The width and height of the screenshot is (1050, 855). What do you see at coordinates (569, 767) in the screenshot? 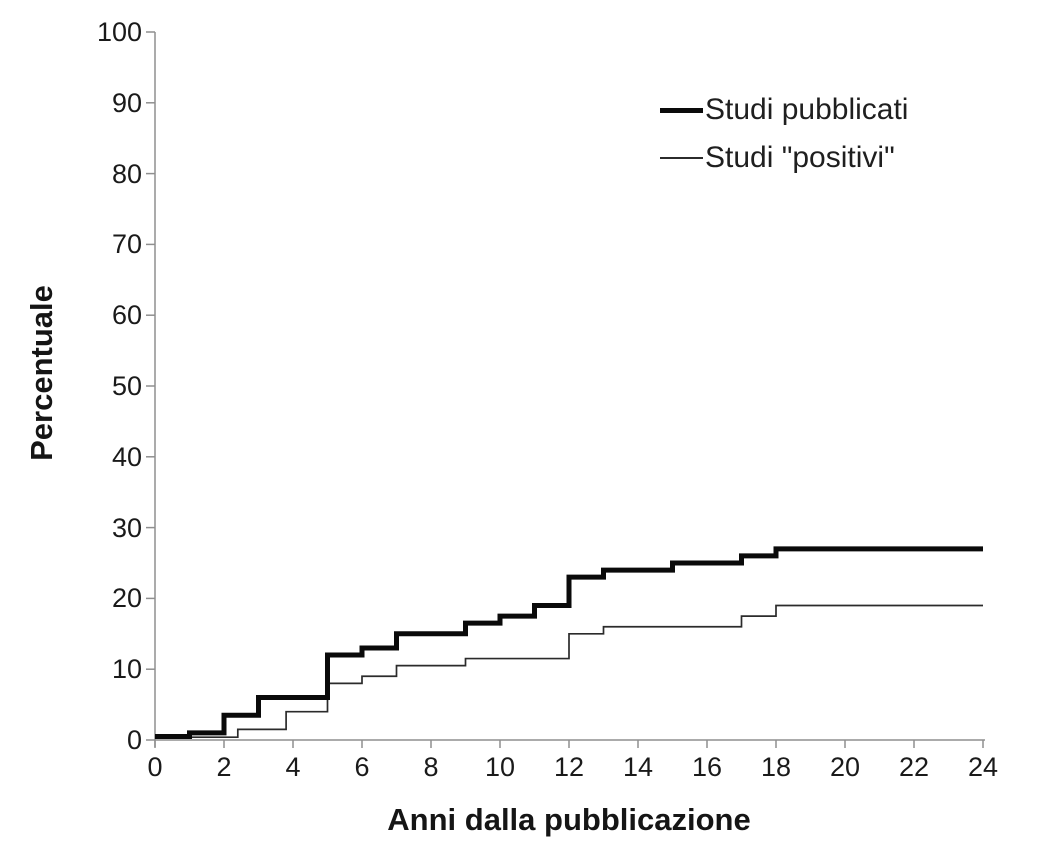
I see `x-tick-label: 12` at bounding box center [569, 767].